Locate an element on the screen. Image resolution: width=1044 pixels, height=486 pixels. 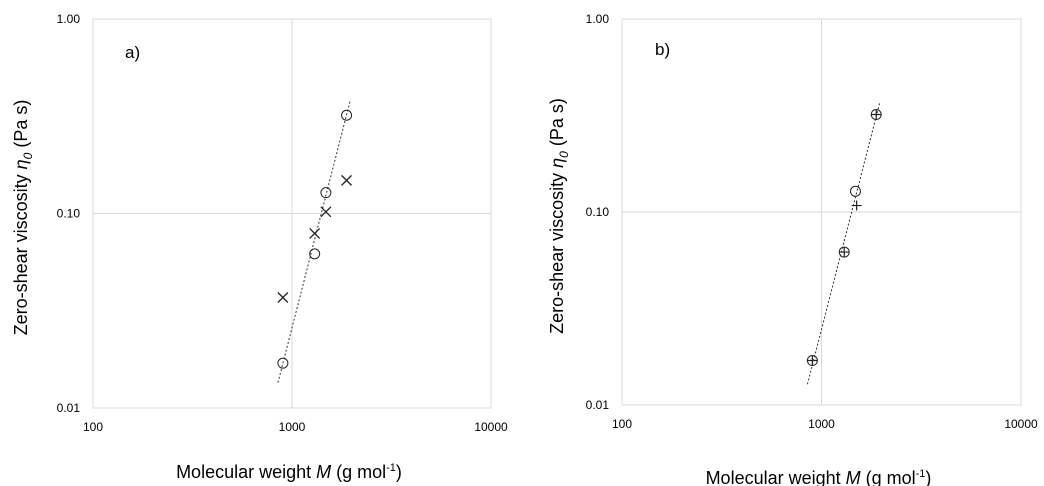
panel-label: a) is located at coordinates (132, 52).